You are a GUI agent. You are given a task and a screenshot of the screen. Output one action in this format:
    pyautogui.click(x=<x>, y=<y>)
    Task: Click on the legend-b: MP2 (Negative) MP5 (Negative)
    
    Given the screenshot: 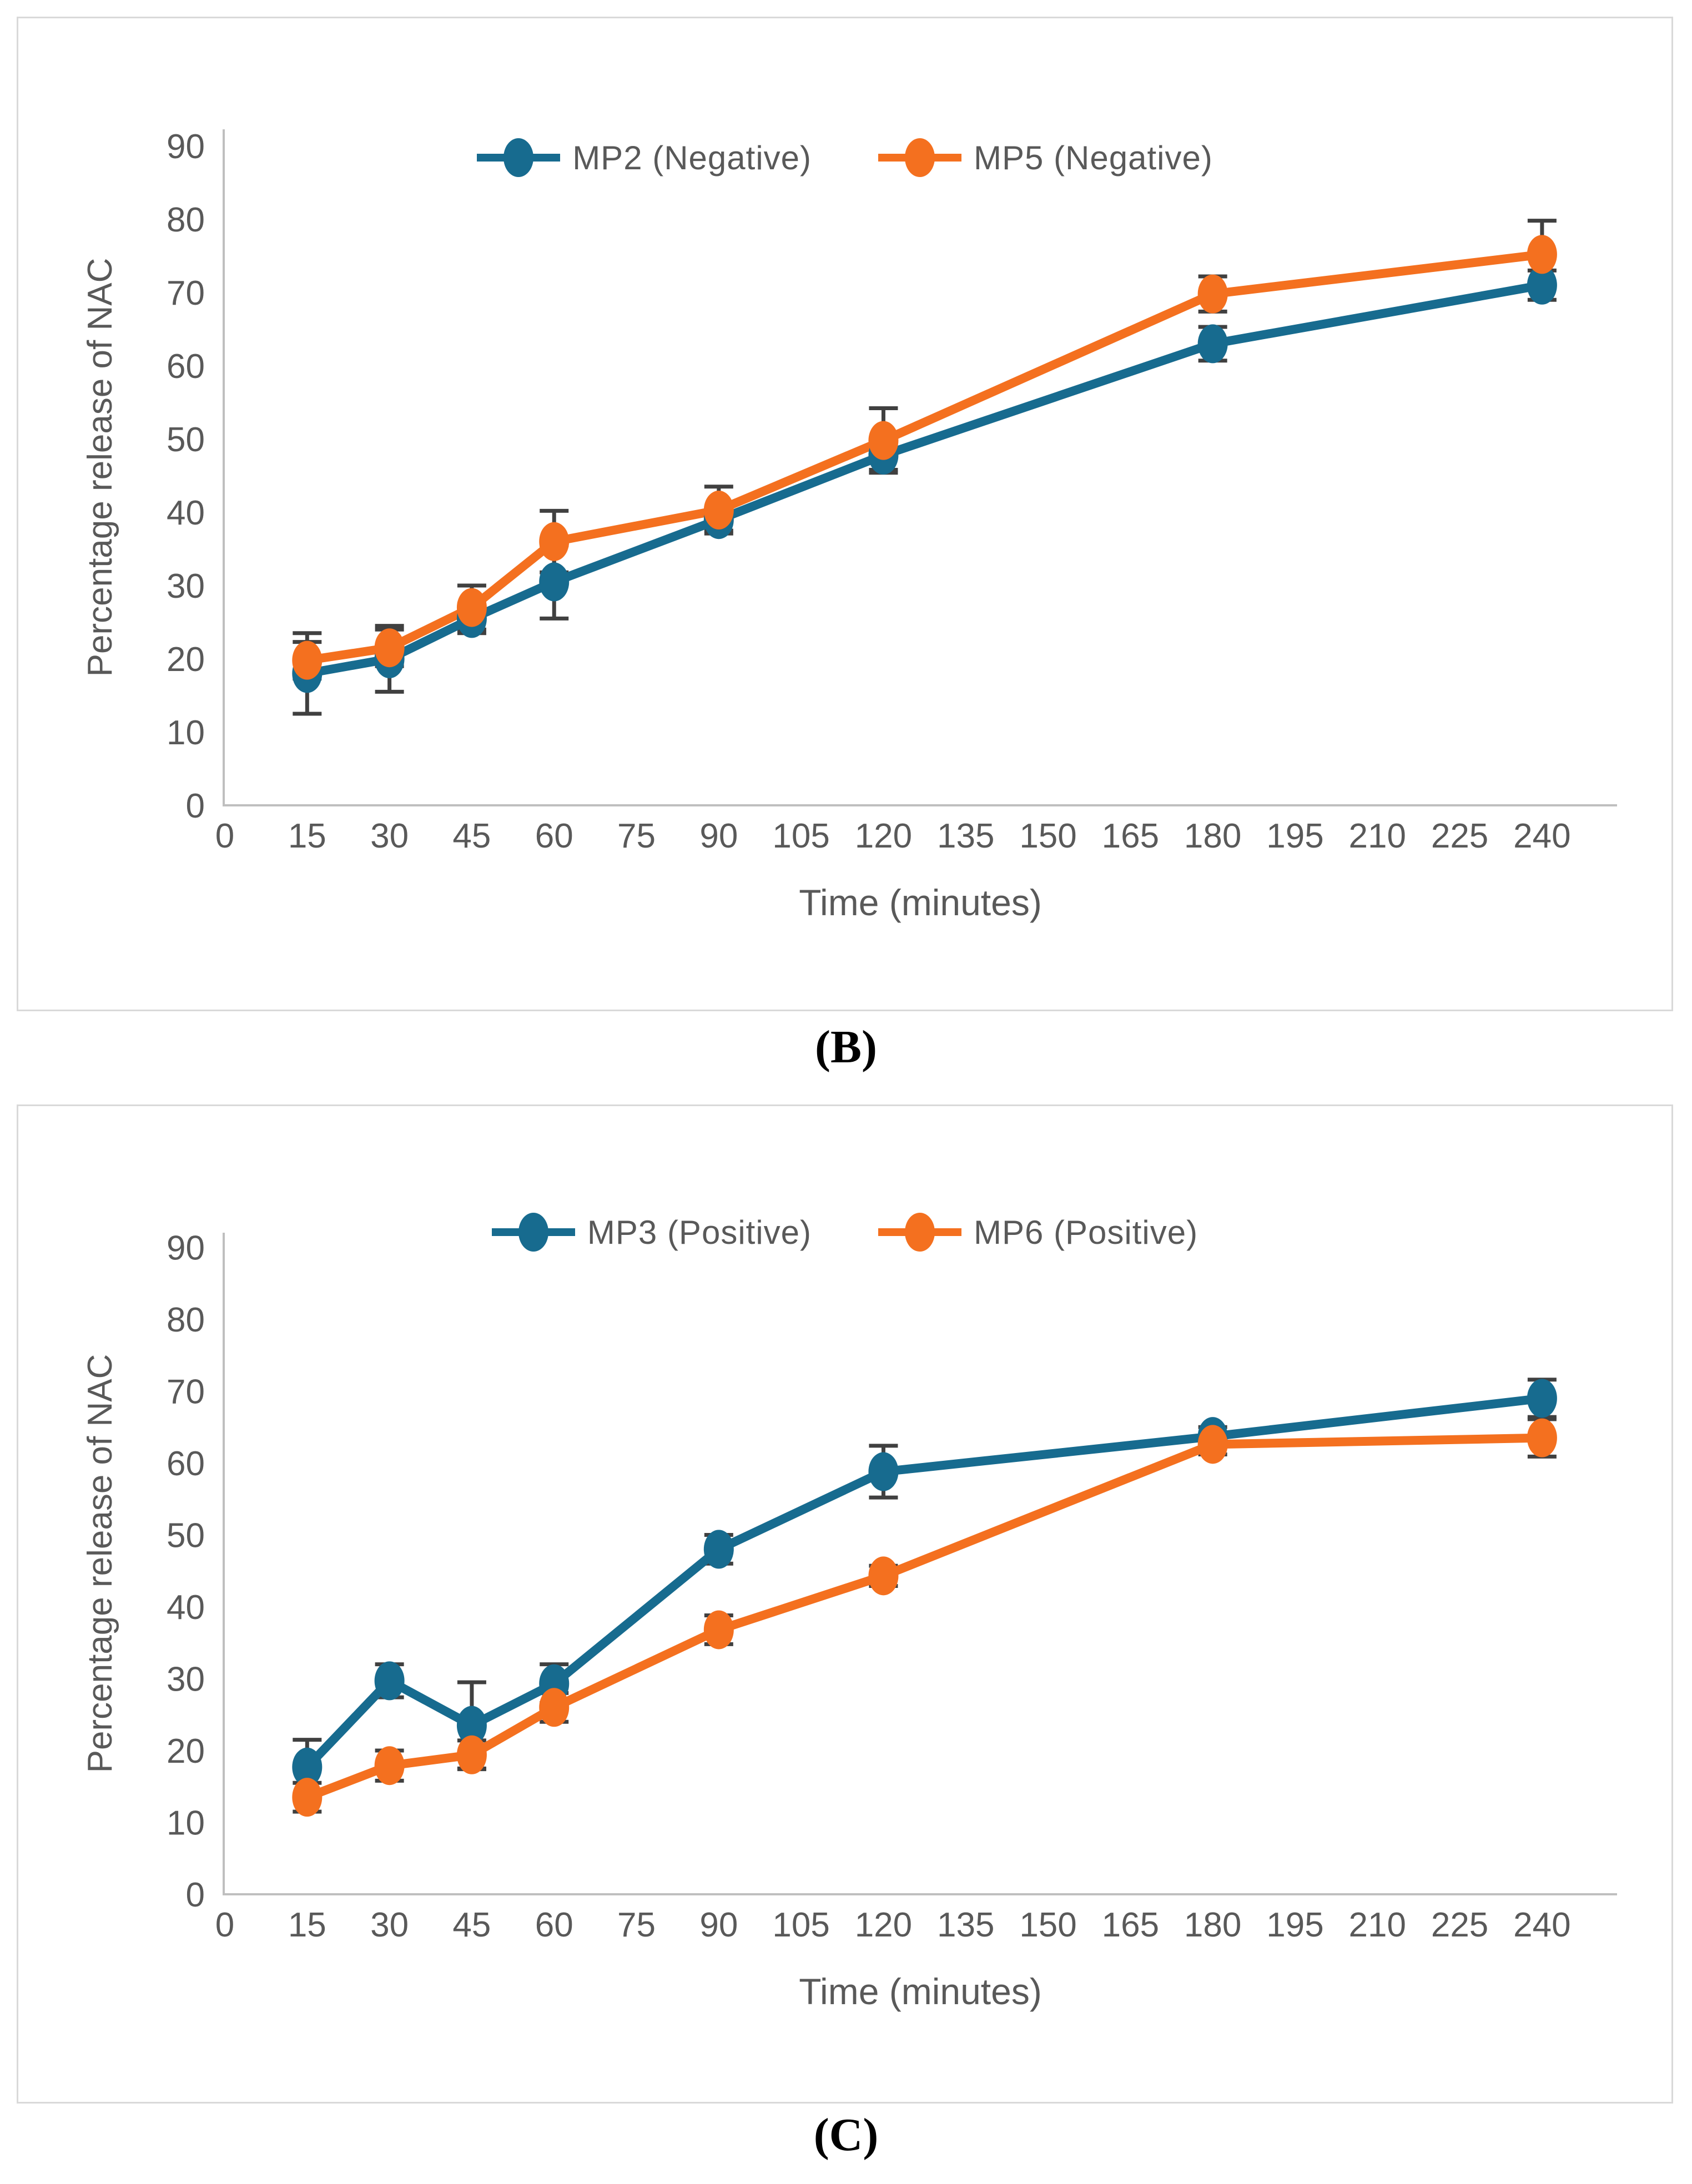 What is the action you would take?
    pyautogui.click(x=844, y=158)
    